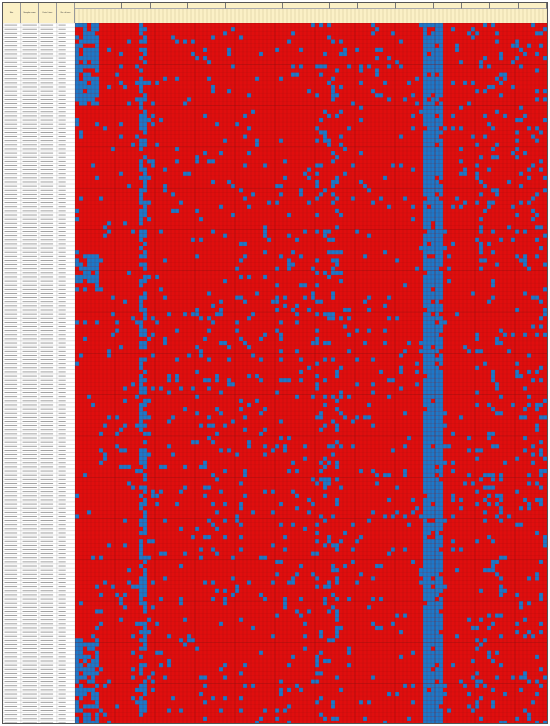  I want to click on header-site: Site, so click(12, 13).